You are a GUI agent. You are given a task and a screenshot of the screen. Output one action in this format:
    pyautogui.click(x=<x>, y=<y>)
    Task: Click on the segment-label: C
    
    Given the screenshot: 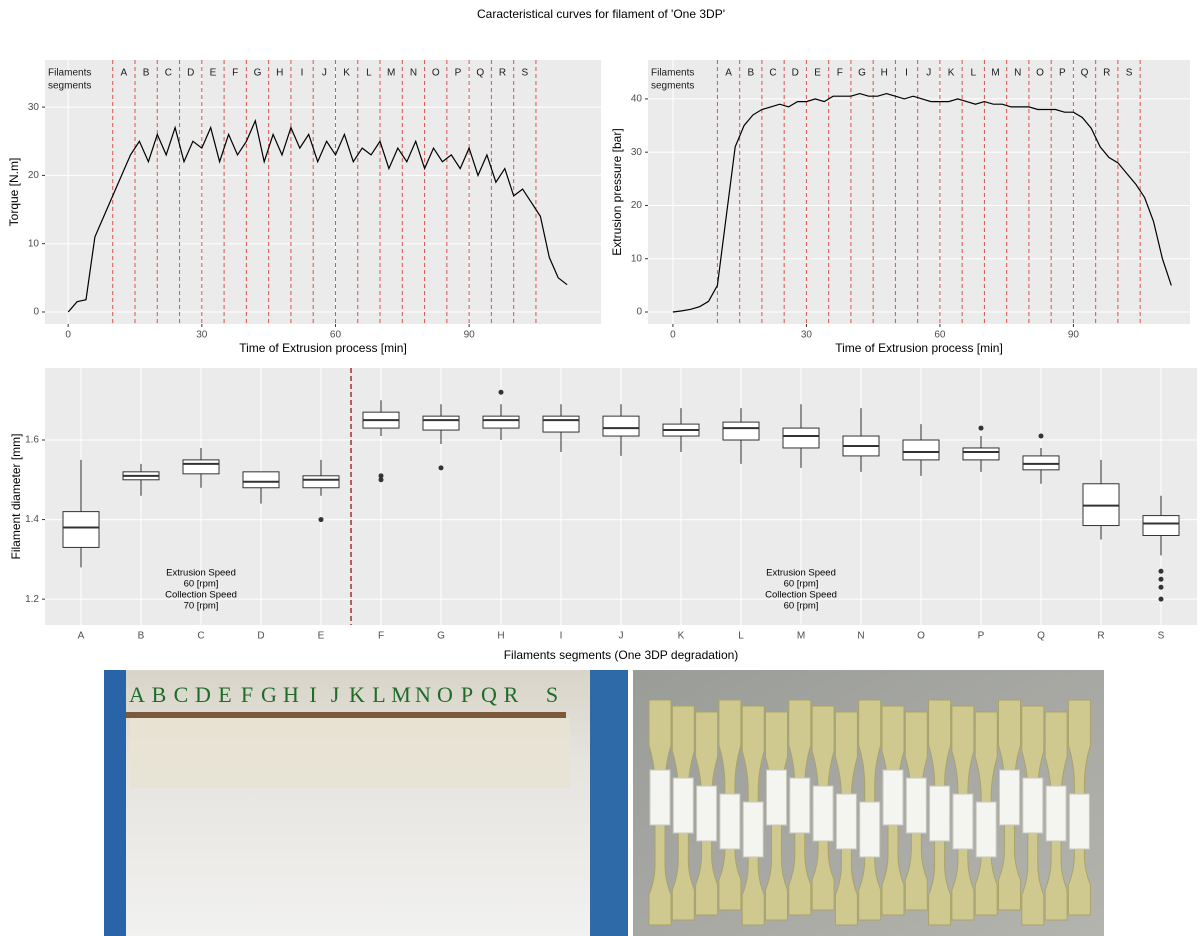 What is the action you would take?
    pyautogui.click(x=772, y=73)
    